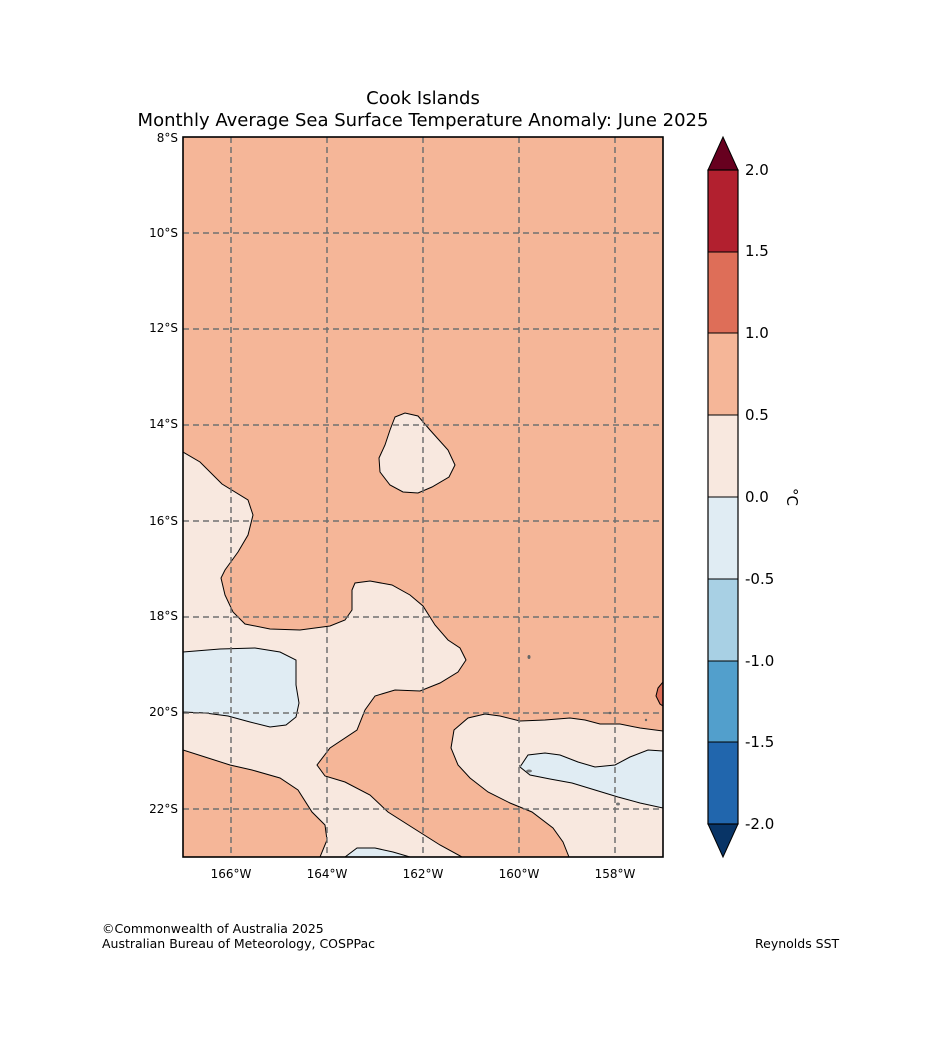 This screenshot has width=942, height=1052. I want to click on colorbar-frame, so click(723, 497).